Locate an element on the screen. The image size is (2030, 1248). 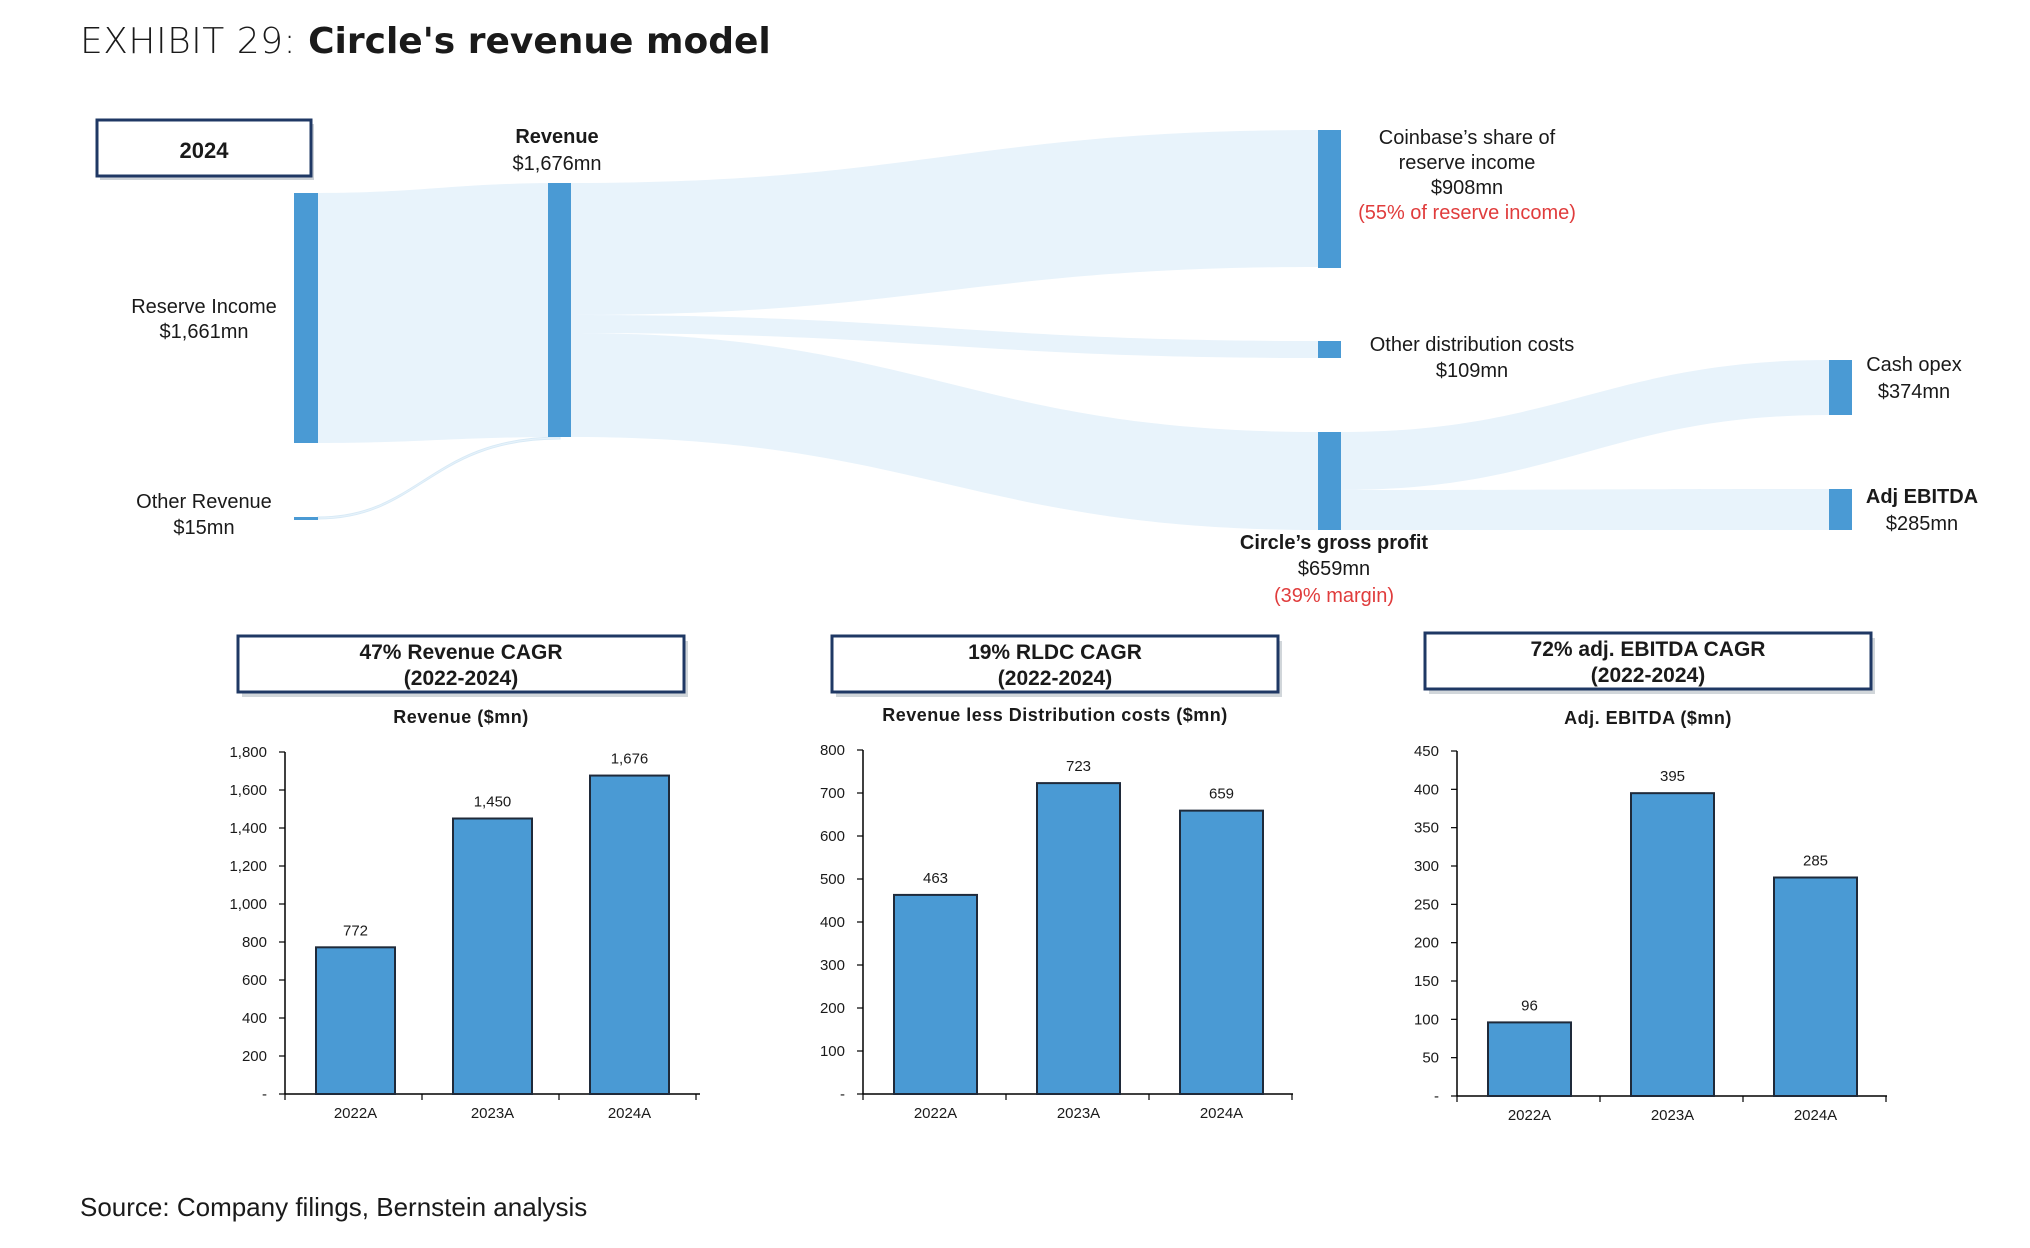
y-tick-label: 500 is located at coordinates (832, 879).